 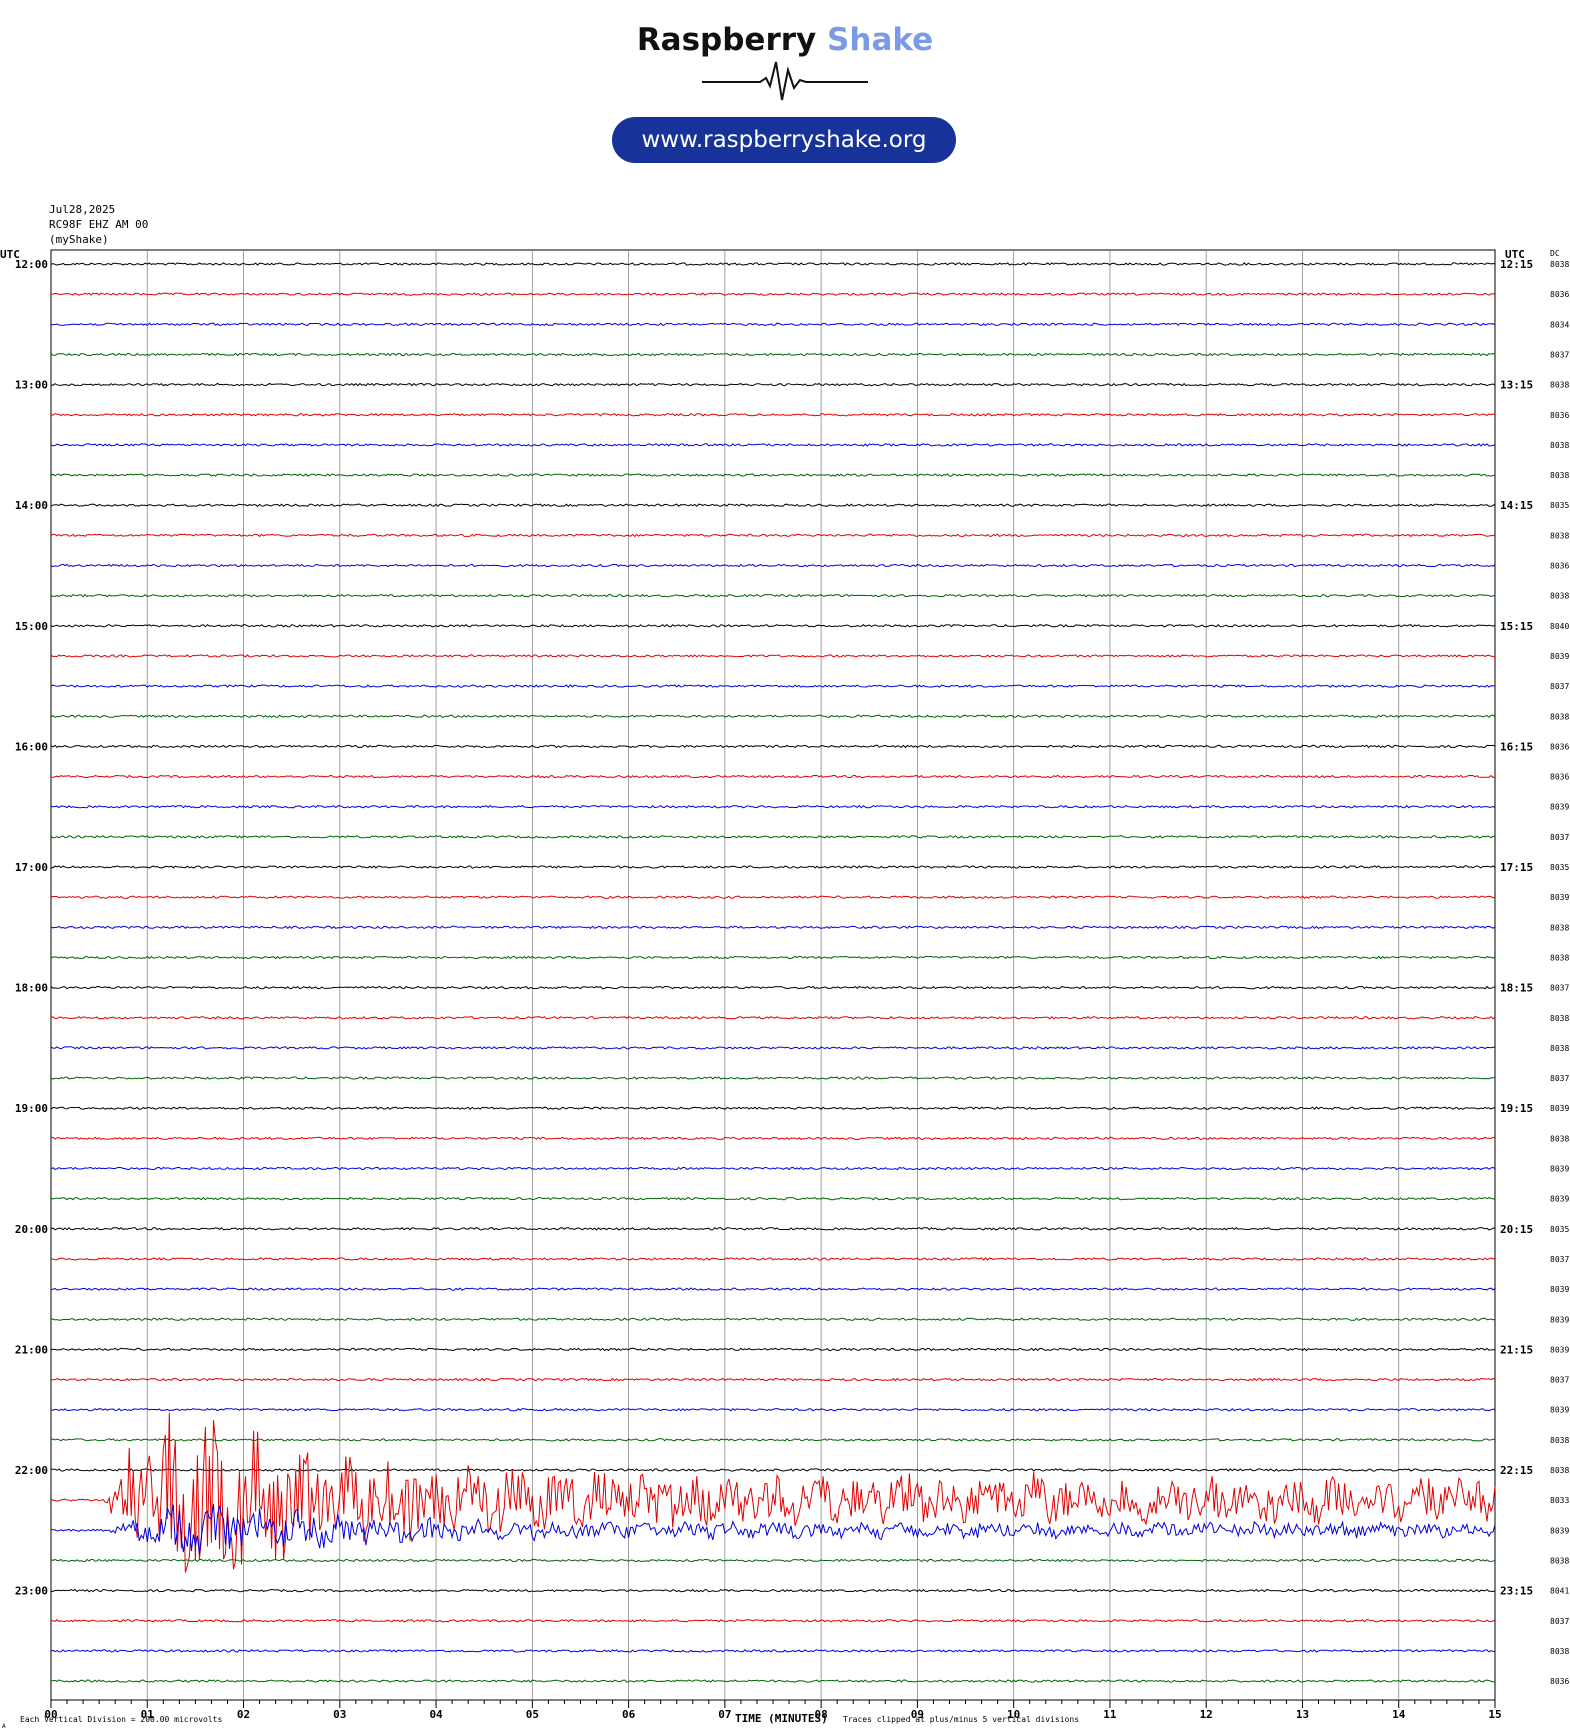 What do you see at coordinates (31, 988) in the screenshot?
I see `hour-label-left: 18:00` at bounding box center [31, 988].